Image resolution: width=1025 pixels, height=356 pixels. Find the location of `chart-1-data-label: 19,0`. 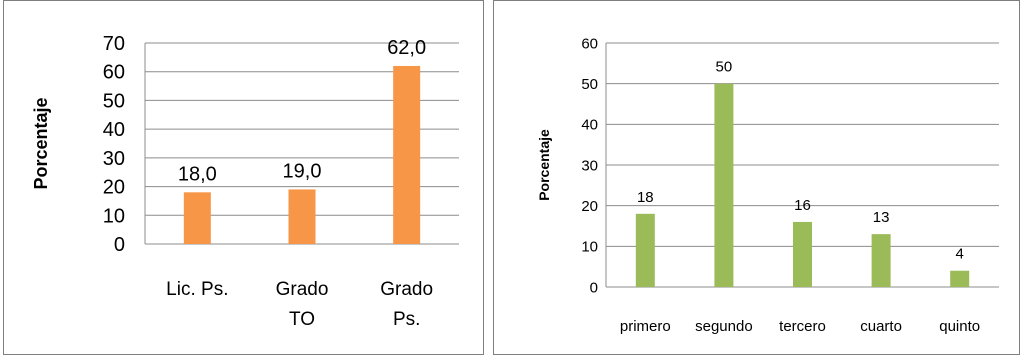

chart-1-data-label: 19,0 is located at coordinates (302, 171).